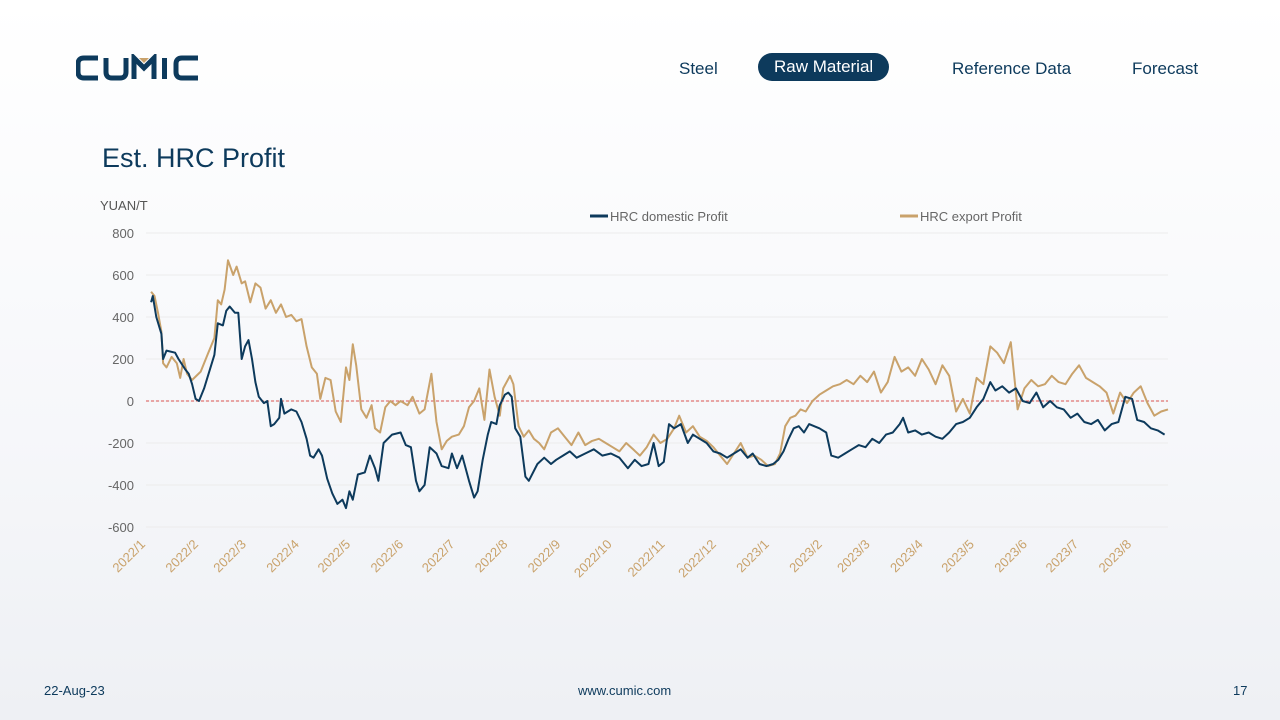 This screenshot has height=720, width=1280. Describe the element at coordinates (853, 556) in the screenshot. I see `x-tick-label: 2023/3` at that location.